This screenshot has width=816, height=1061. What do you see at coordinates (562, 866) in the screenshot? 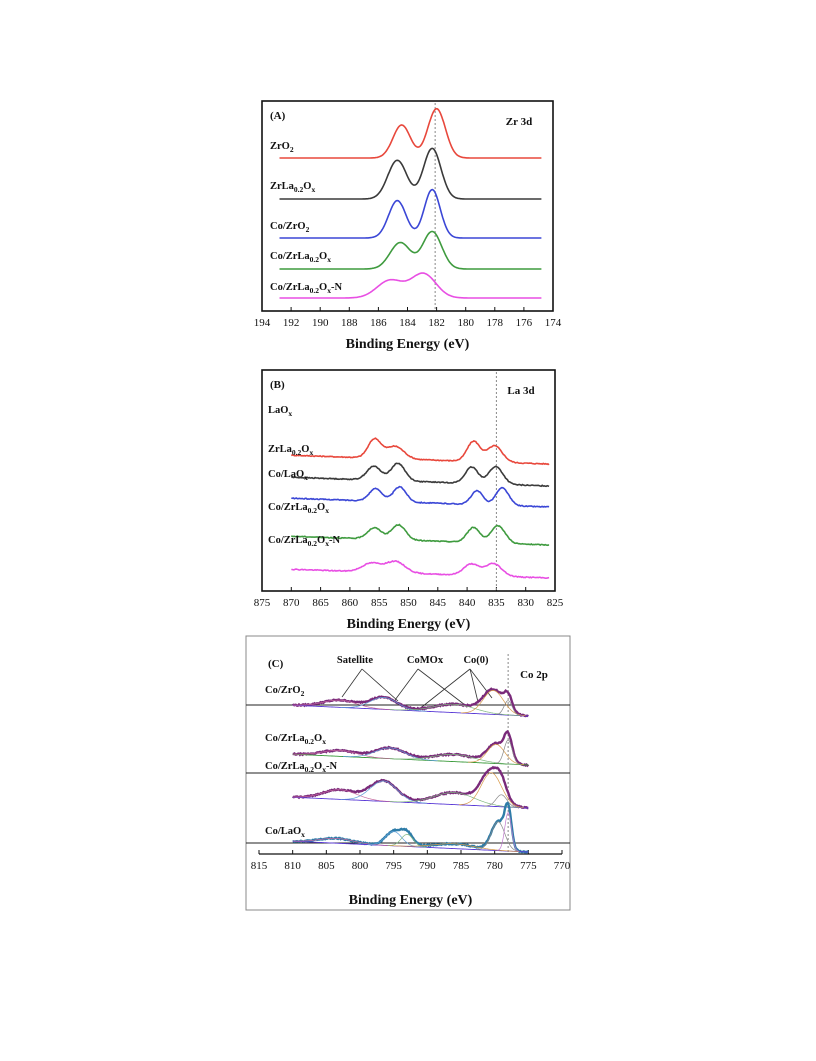
I see `x-tick-label: 770` at bounding box center [562, 866].